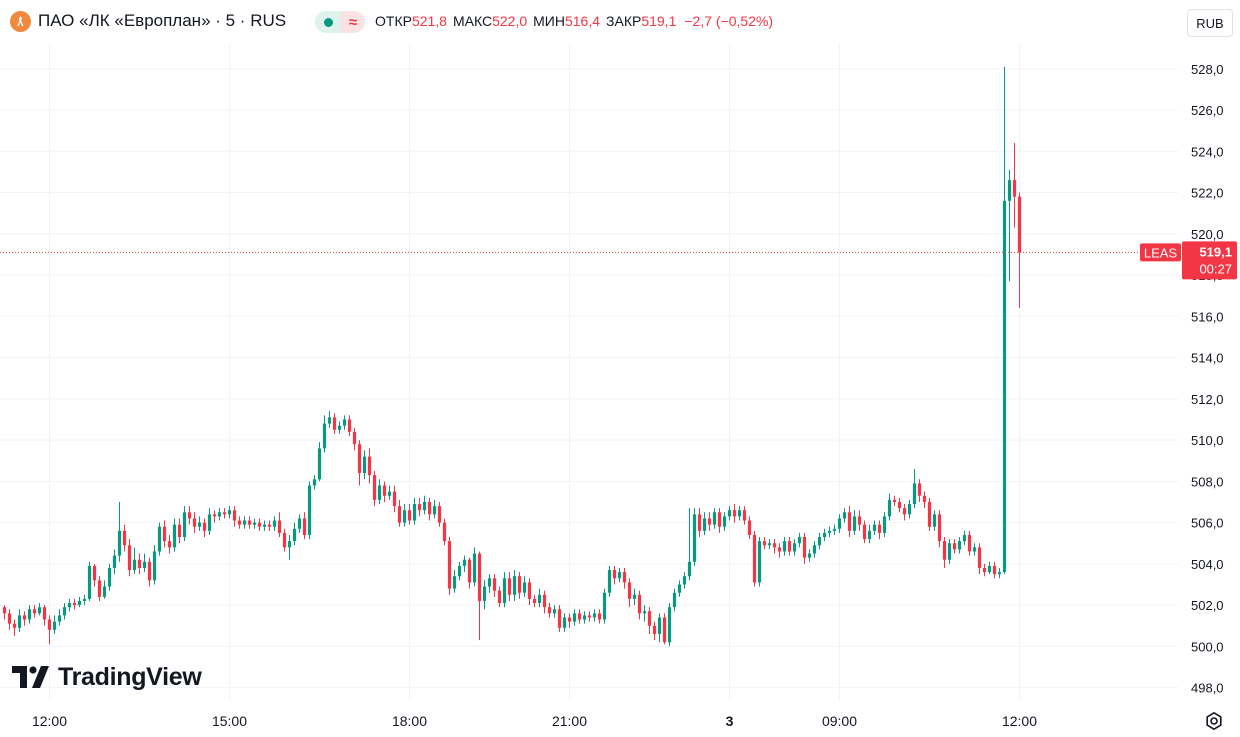 The height and width of the screenshot is (737, 1240). I want to click on price-badge-value: 519,1, so click(1215, 251).